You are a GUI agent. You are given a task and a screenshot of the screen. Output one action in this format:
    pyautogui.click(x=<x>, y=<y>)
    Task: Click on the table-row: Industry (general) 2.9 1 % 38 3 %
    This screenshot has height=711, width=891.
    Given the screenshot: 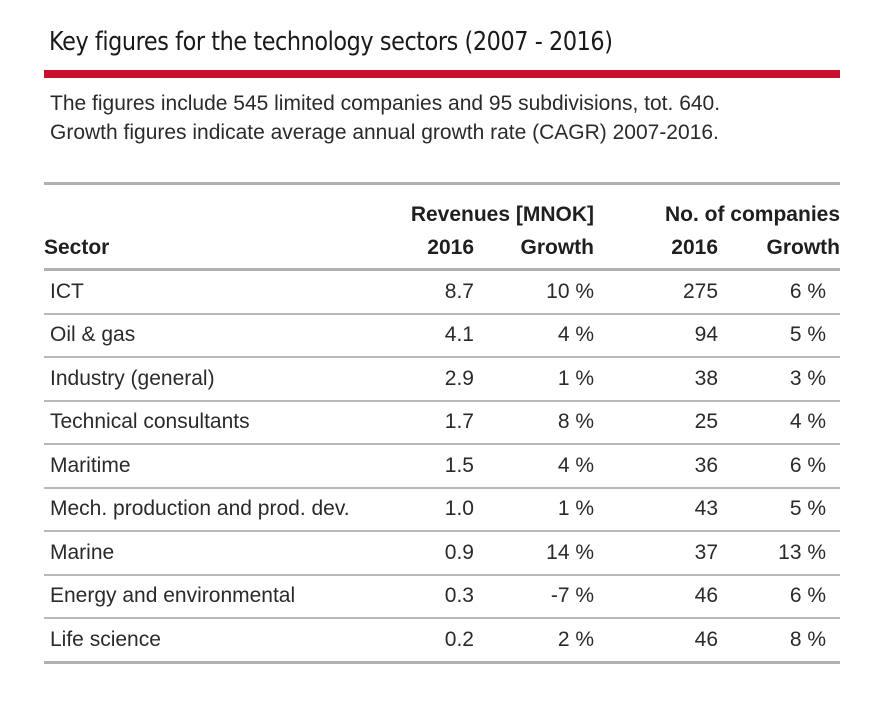 What is the action you would take?
    pyautogui.click(x=442, y=379)
    